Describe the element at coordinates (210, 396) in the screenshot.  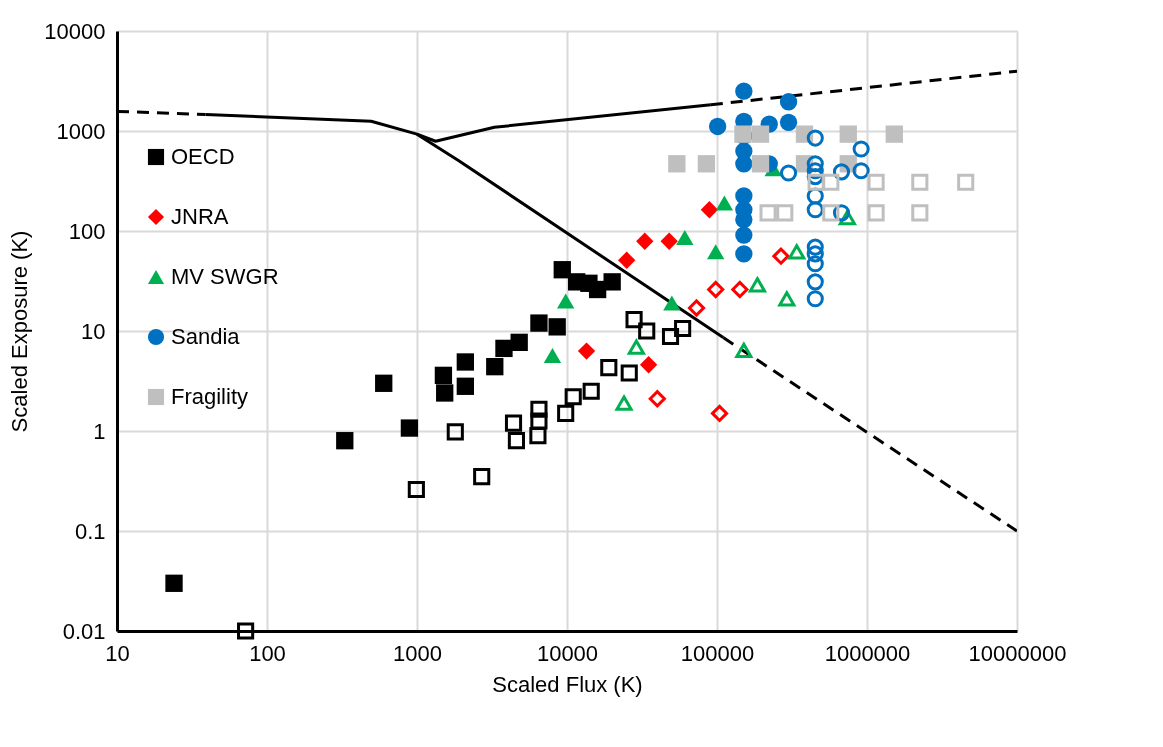
I see `legend-label: Fragility` at that location.